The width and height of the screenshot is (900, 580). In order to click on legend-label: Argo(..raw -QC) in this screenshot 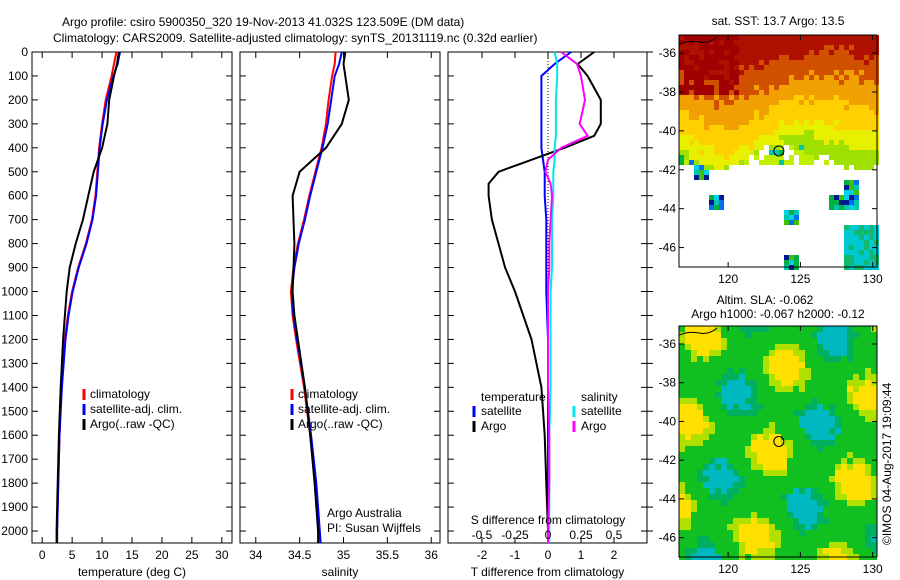, I will do `click(132, 424)`.